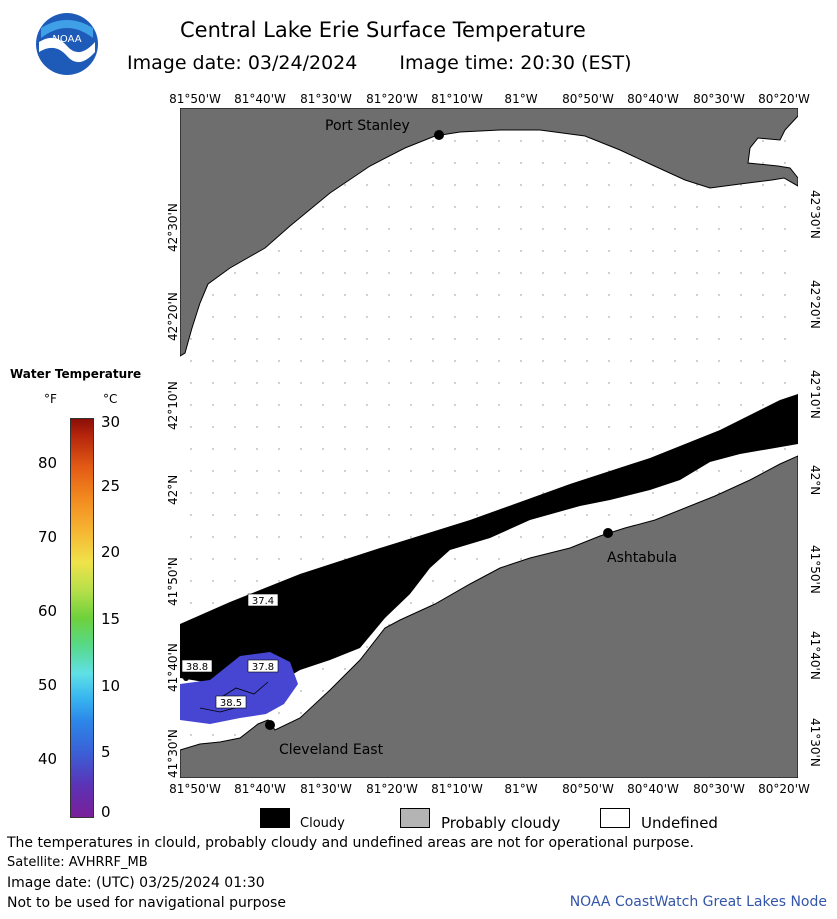 The width and height of the screenshot is (837, 919). Describe the element at coordinates (415, 818) in the screenshot. I see `probably-cloudy-swatch` at that location.